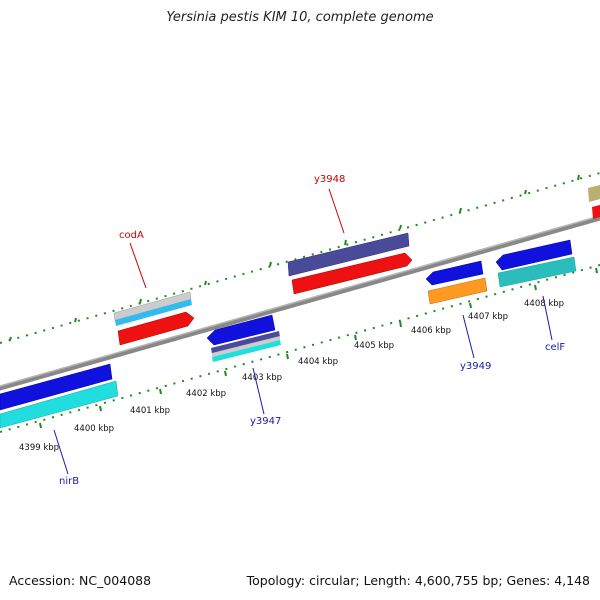  I want to click on tick-label: 4402 kbp, so click(206, 394).